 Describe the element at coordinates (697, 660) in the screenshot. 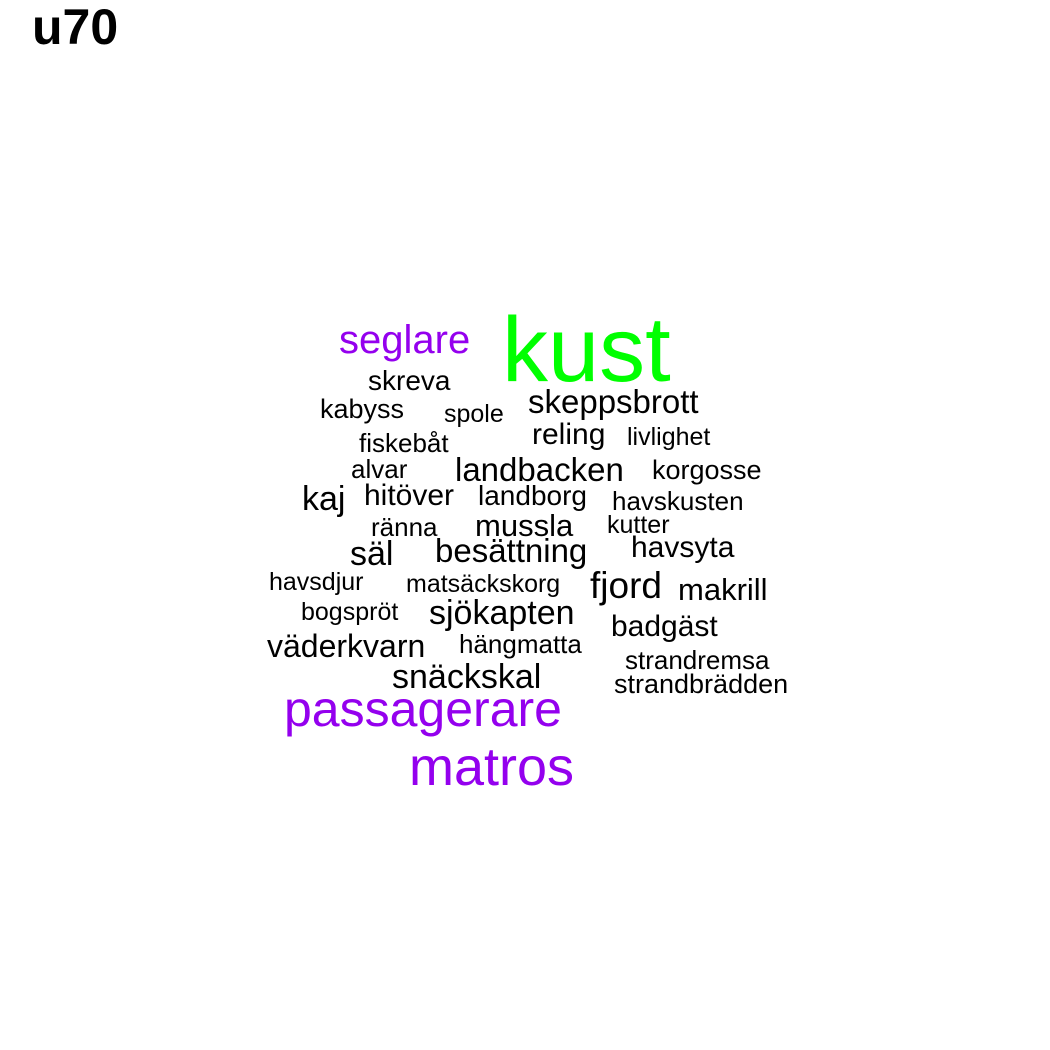

I see `word-strandremsa: strandremsa` at that location.